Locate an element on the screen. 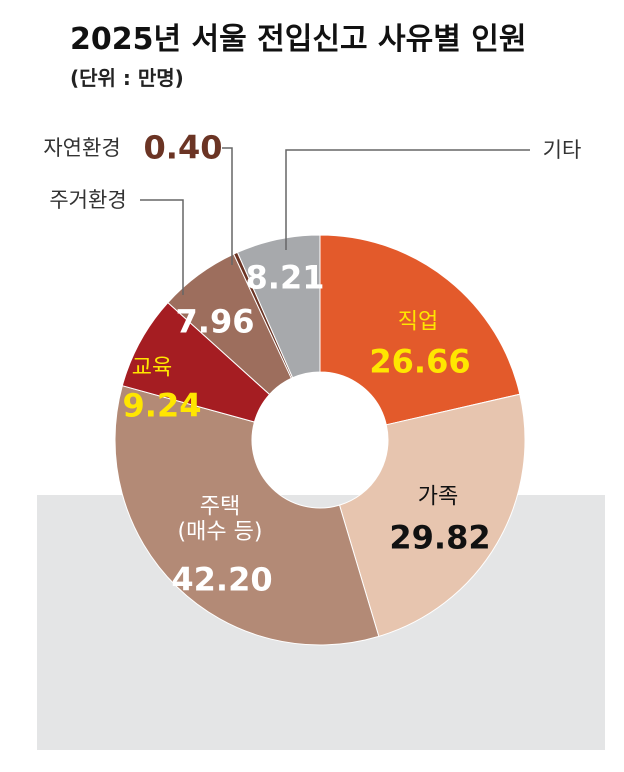 This screenshot has width=624, height=772. value-label: 29.82 is located at coordinates (440, 537).